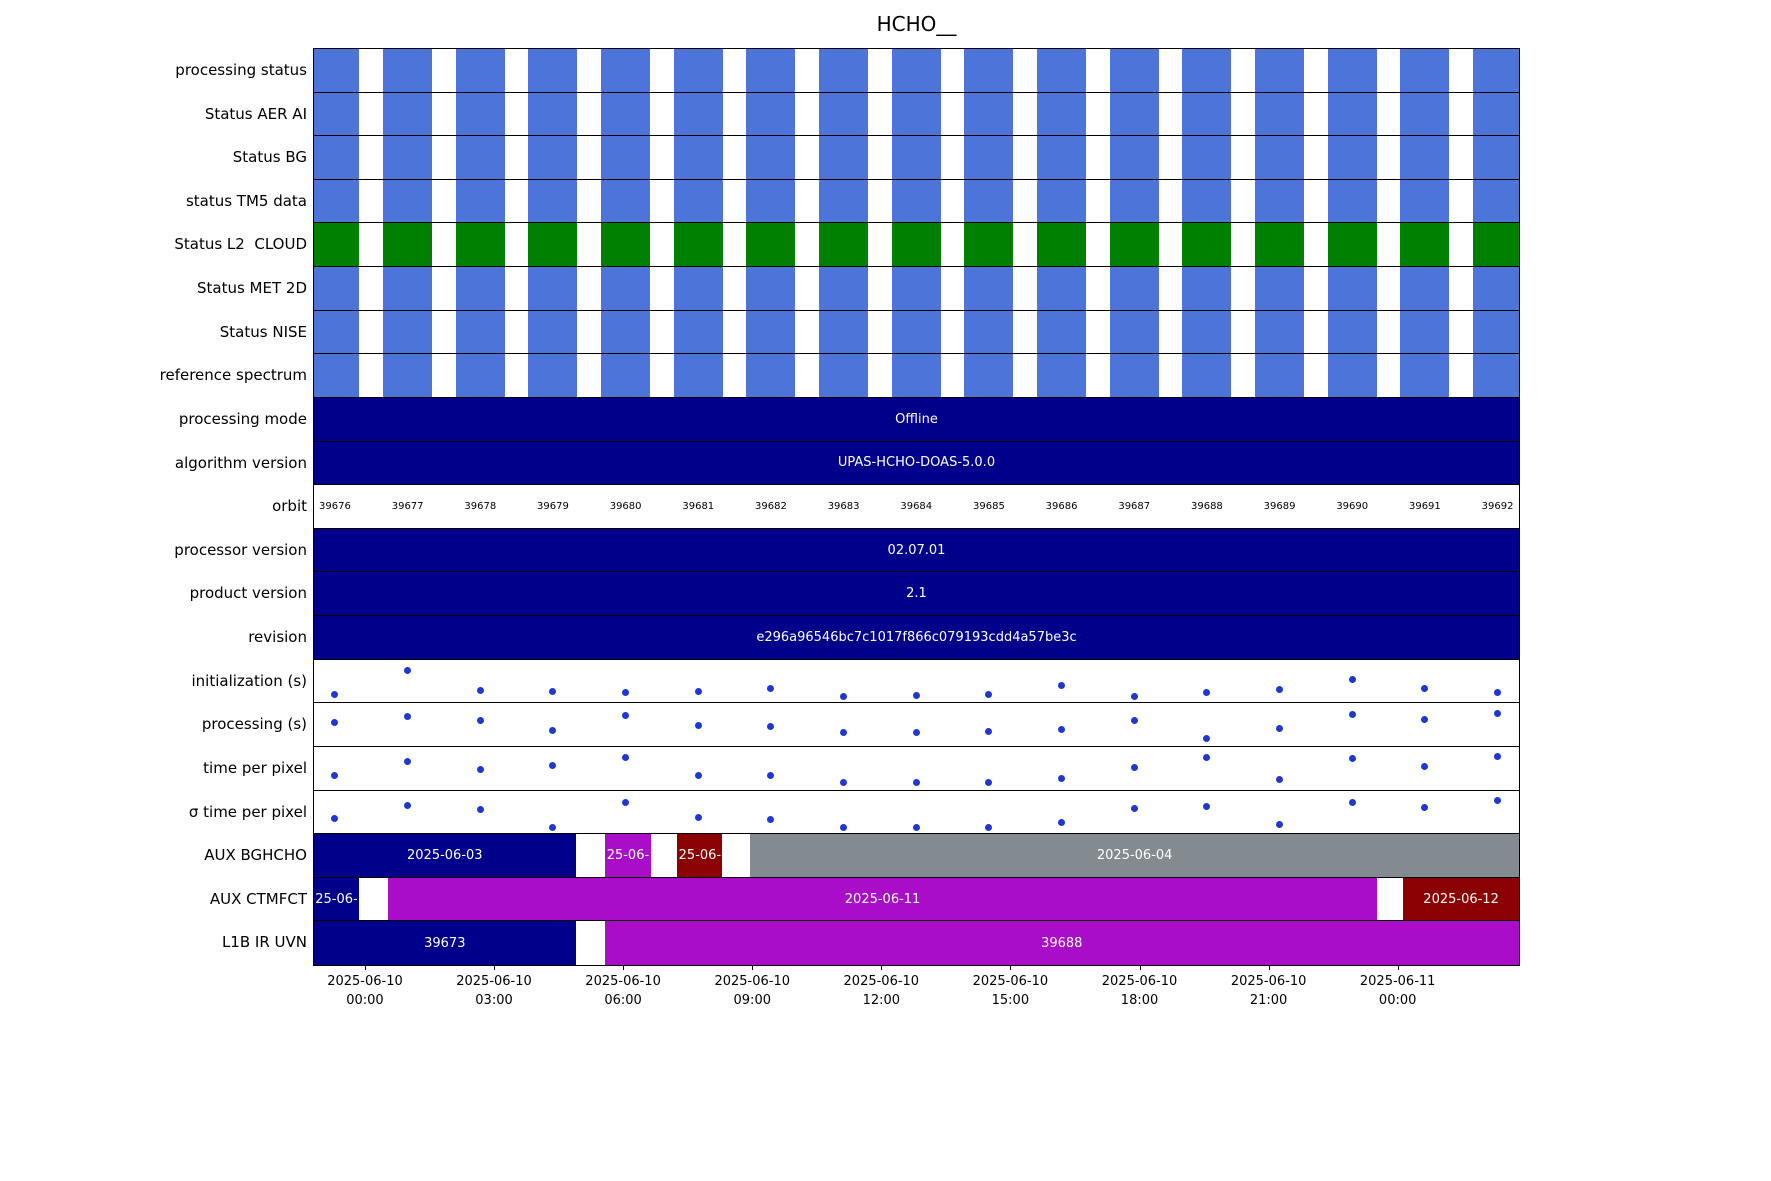  I want to click on orbit-number: 39684, so click(916, 507).